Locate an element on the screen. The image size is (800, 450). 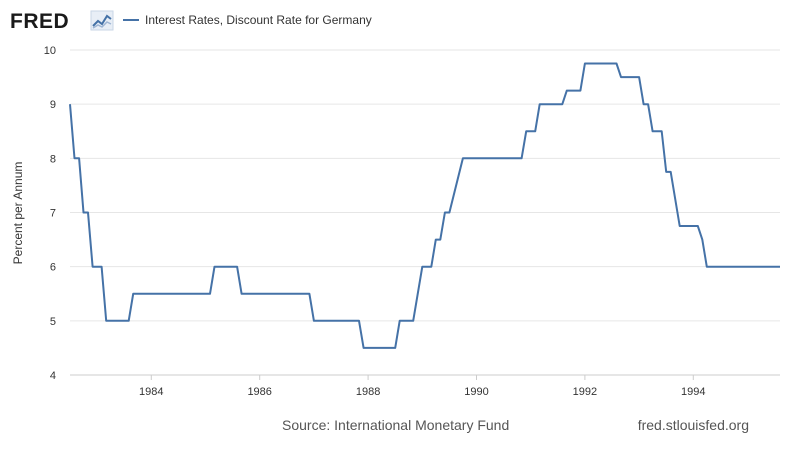
fred-chart-icon is located at coordinates (102, 20).